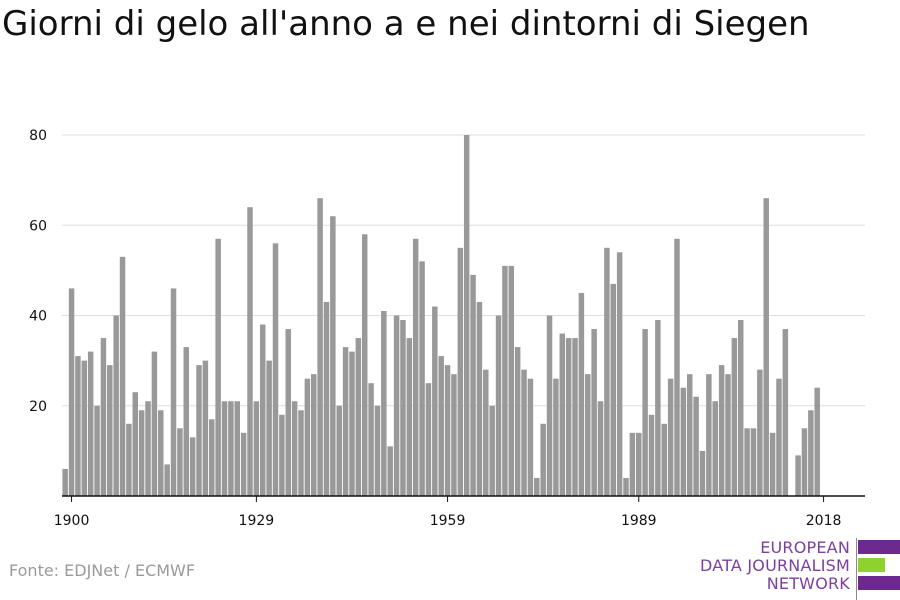  What do you see at coordinates (709, 435) in the screenshot?
I see `bar-2000` at bounding box center [709, 435].